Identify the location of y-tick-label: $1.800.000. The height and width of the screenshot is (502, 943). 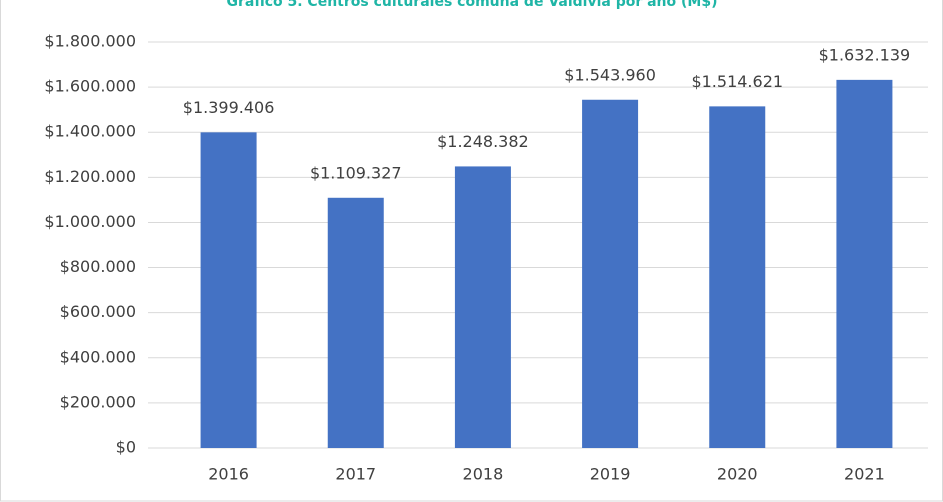
(90, 41).